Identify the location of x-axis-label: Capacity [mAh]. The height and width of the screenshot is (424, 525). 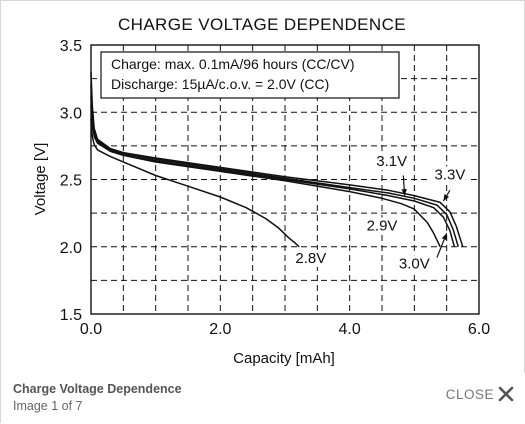
(284, 358).